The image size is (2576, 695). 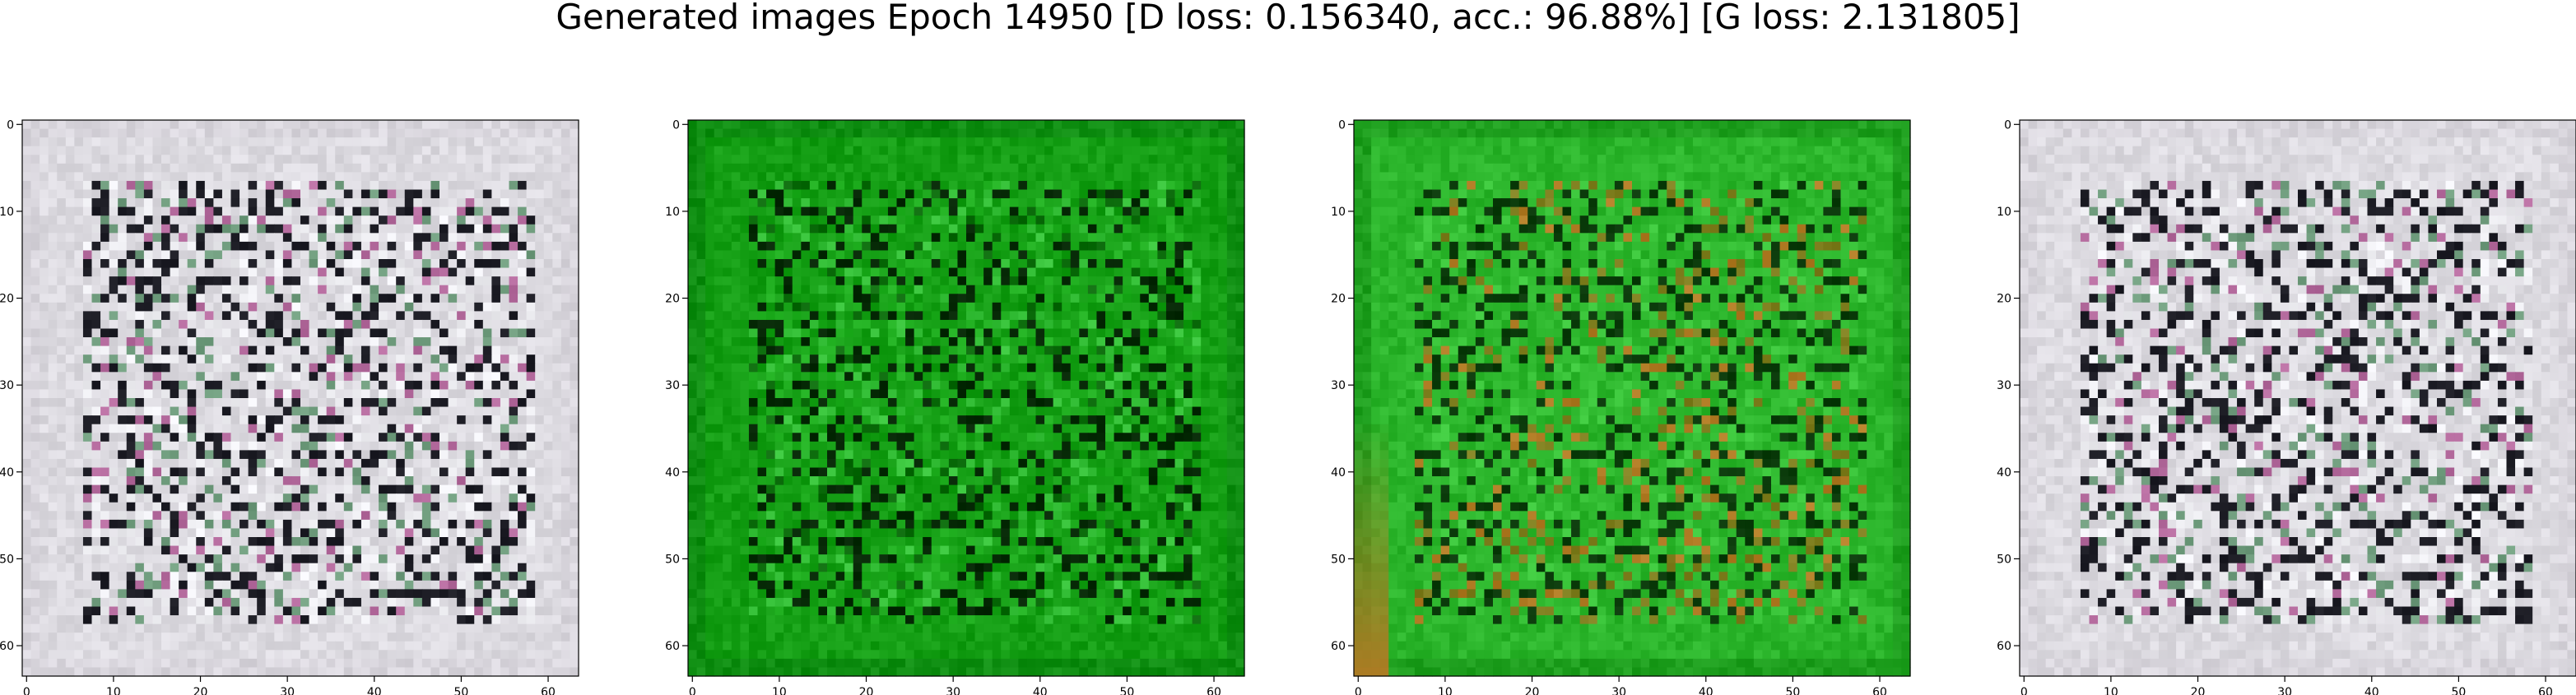 What do you see at coordinates (2004, 646) in the screenshot?
I see `y-tick-label-4-60: 60` at bounding box center [2004, 646].